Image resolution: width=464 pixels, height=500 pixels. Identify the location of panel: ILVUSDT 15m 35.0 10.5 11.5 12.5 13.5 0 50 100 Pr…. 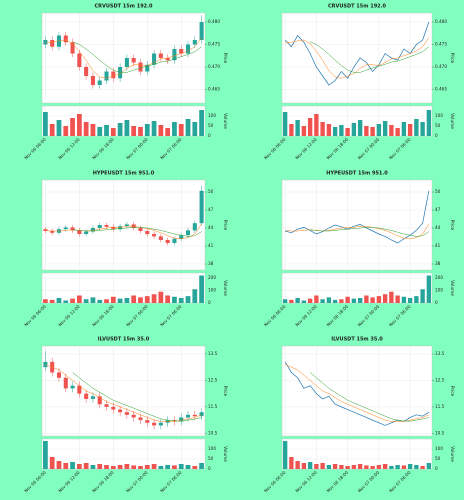
(359, 415).